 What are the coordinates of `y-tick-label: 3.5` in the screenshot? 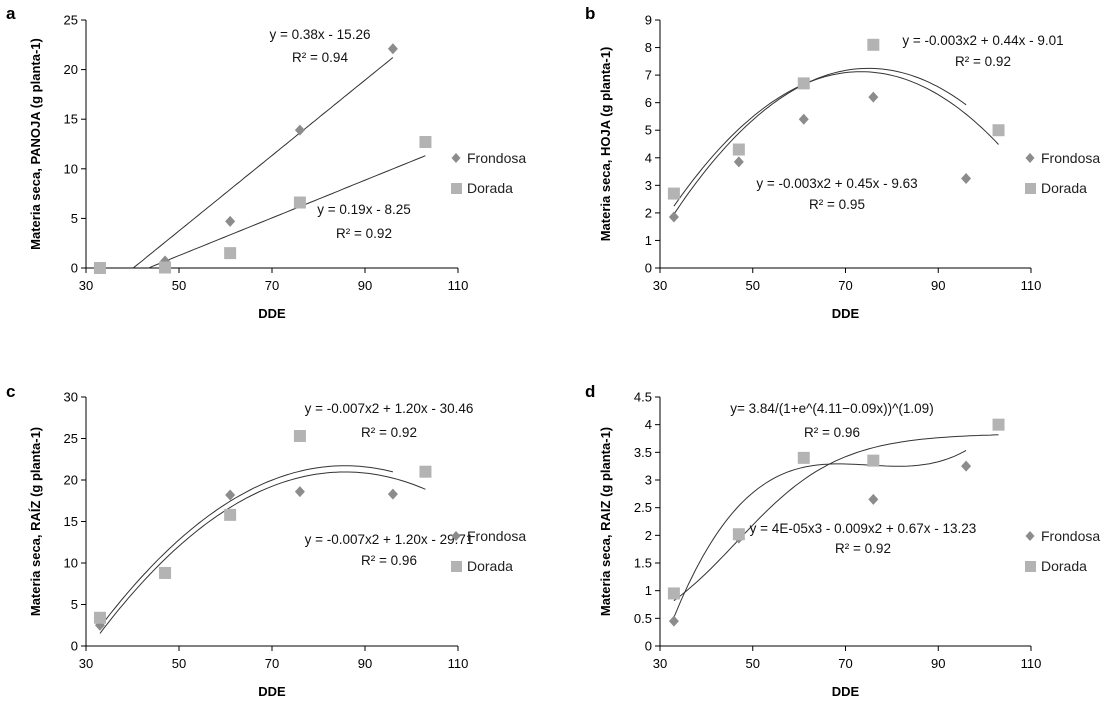 It's located at (643, 452).